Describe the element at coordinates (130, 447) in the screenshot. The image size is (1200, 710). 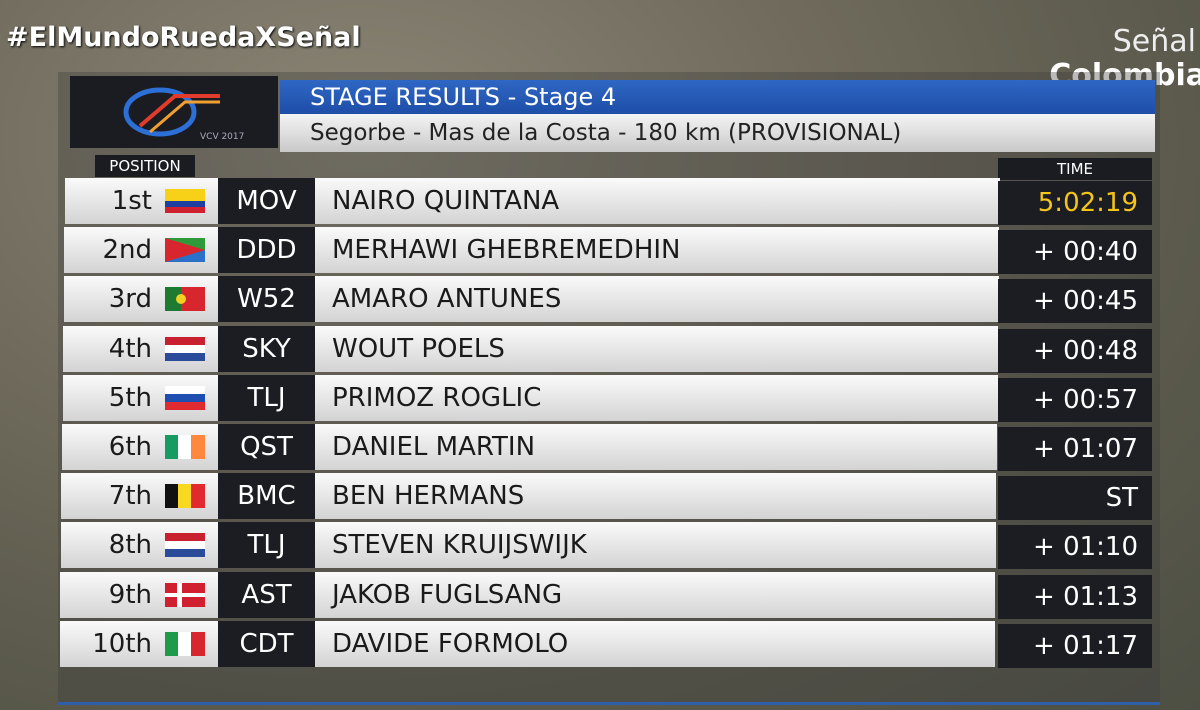
I see `position: 6th` at that location.